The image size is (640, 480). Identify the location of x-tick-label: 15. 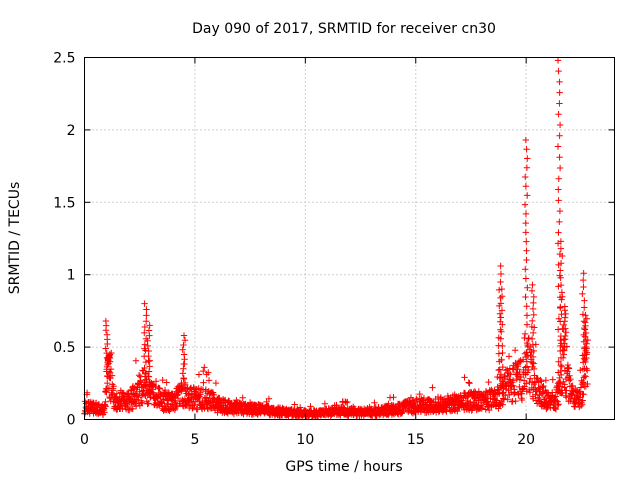
(416, 440).